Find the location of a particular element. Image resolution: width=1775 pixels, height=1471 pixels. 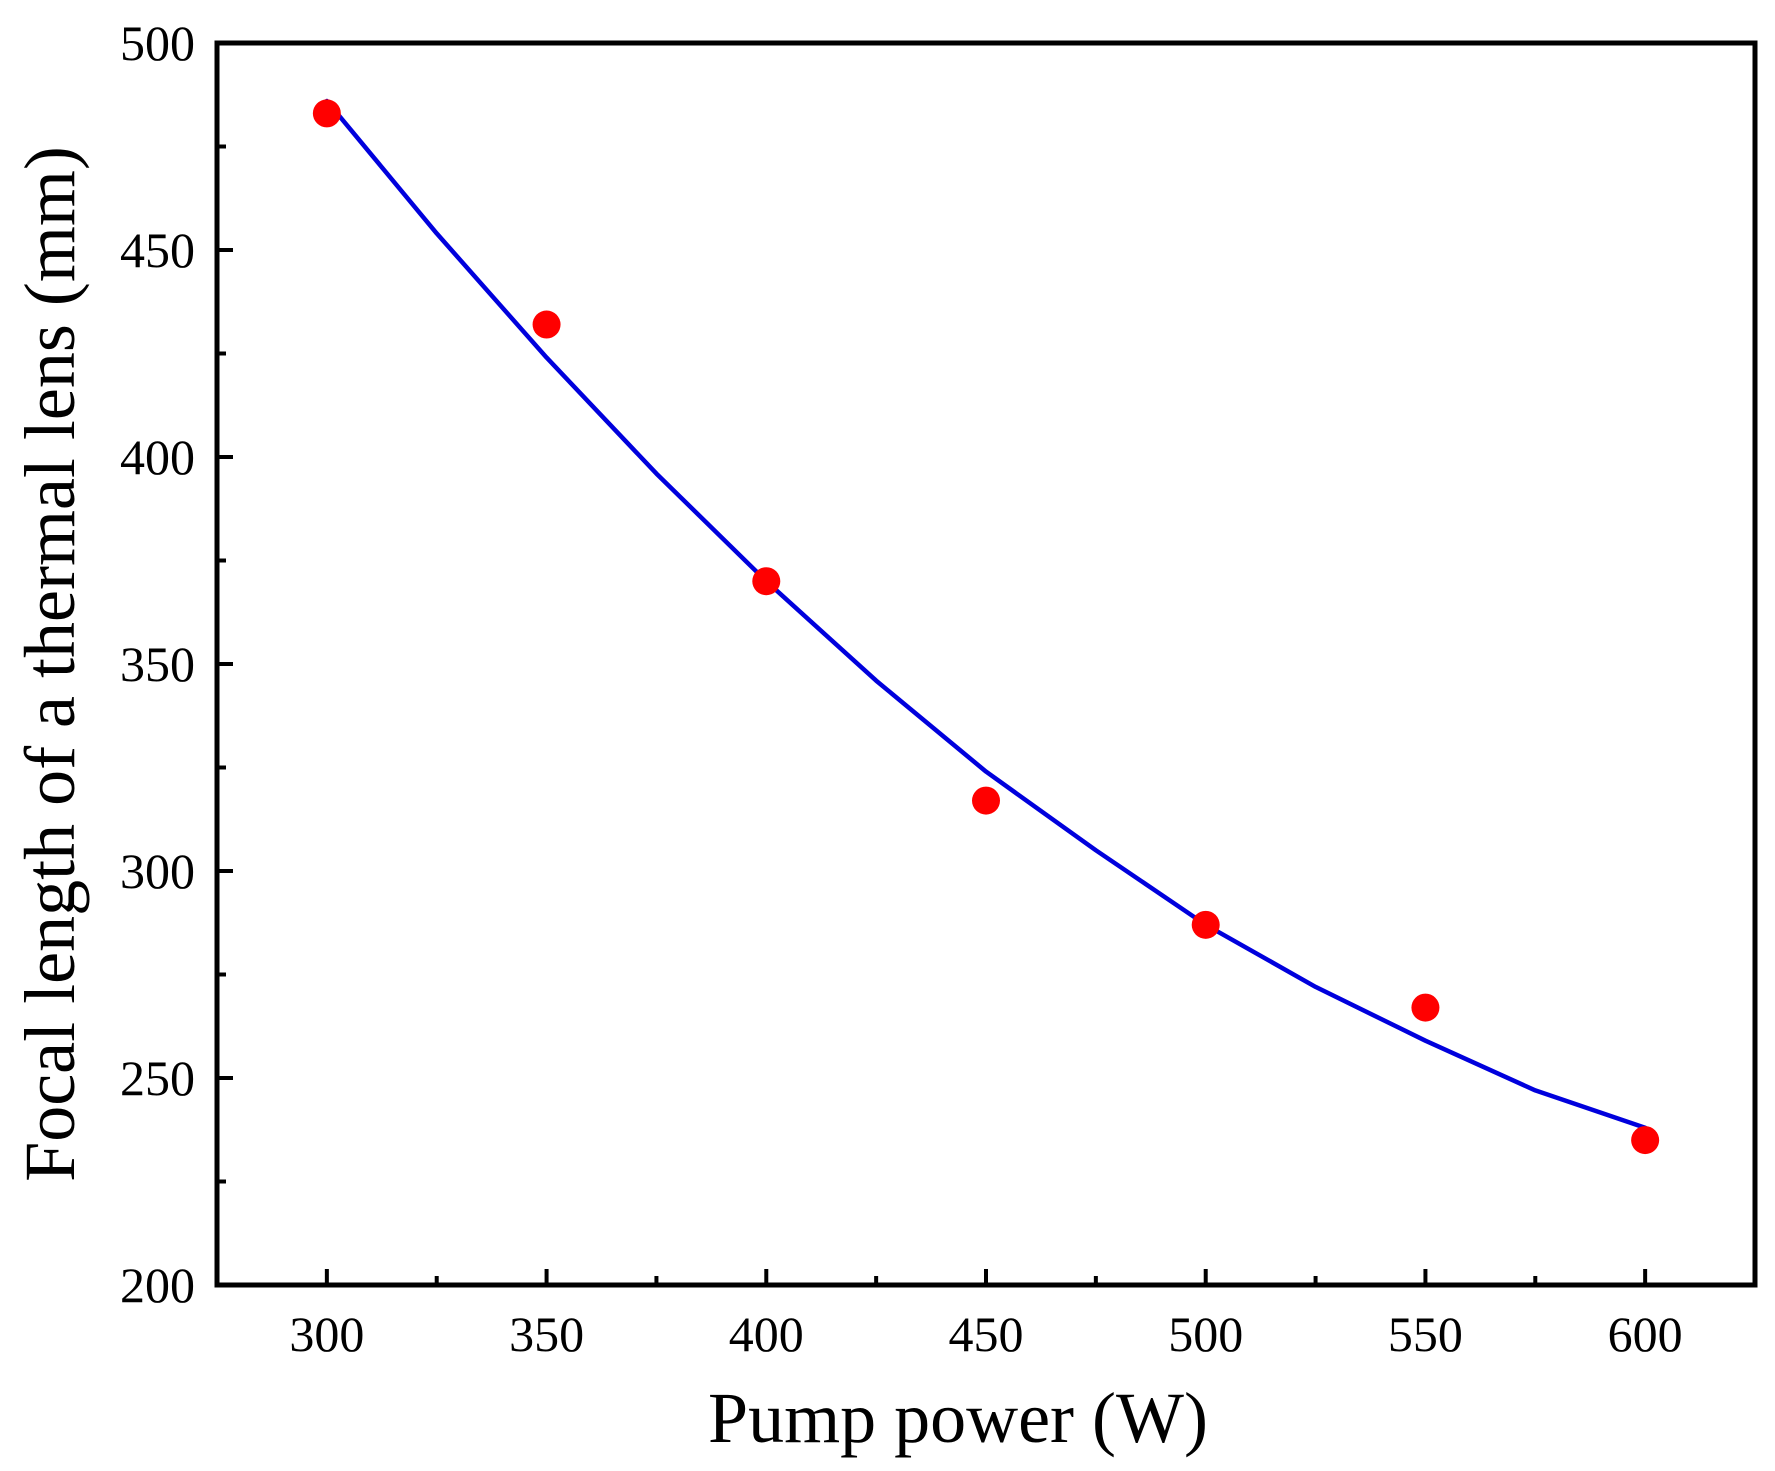

x-tick-label: 350 is located at coordinates (546, 1334).